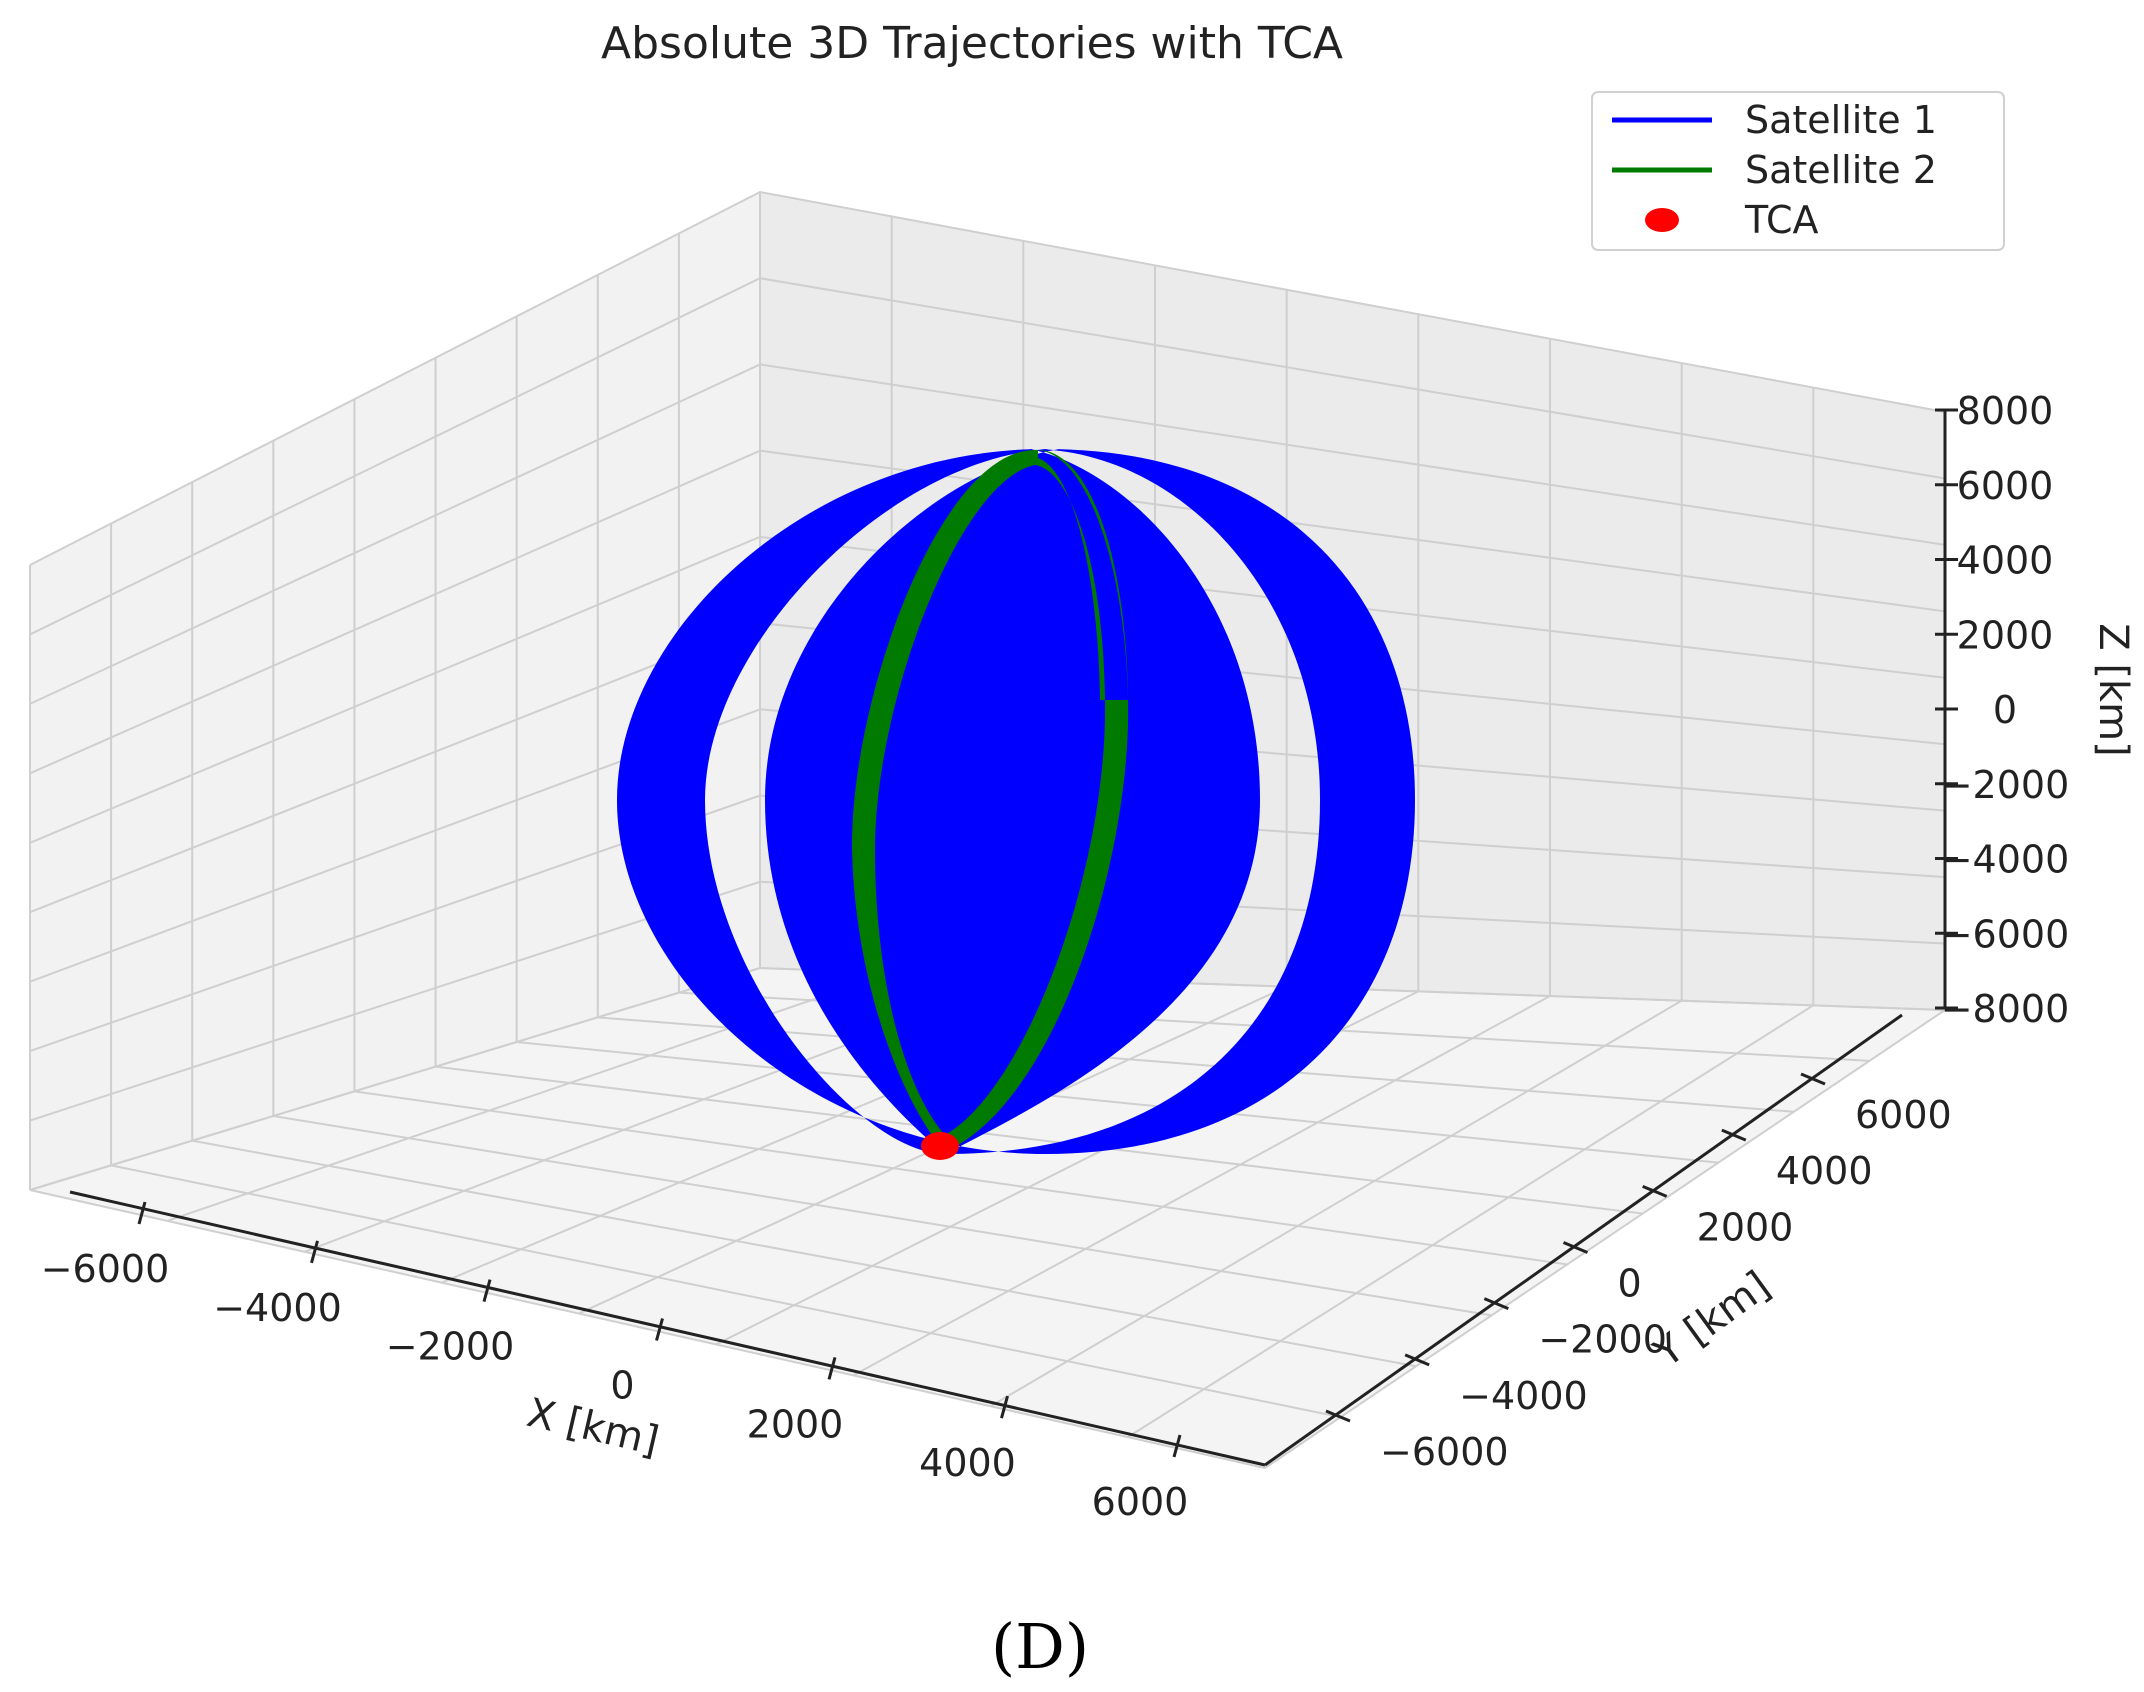 The height and width of the screenshot is (1692, 2144). I want to click on y-tick-label: −2000, so click(1602, 1340).